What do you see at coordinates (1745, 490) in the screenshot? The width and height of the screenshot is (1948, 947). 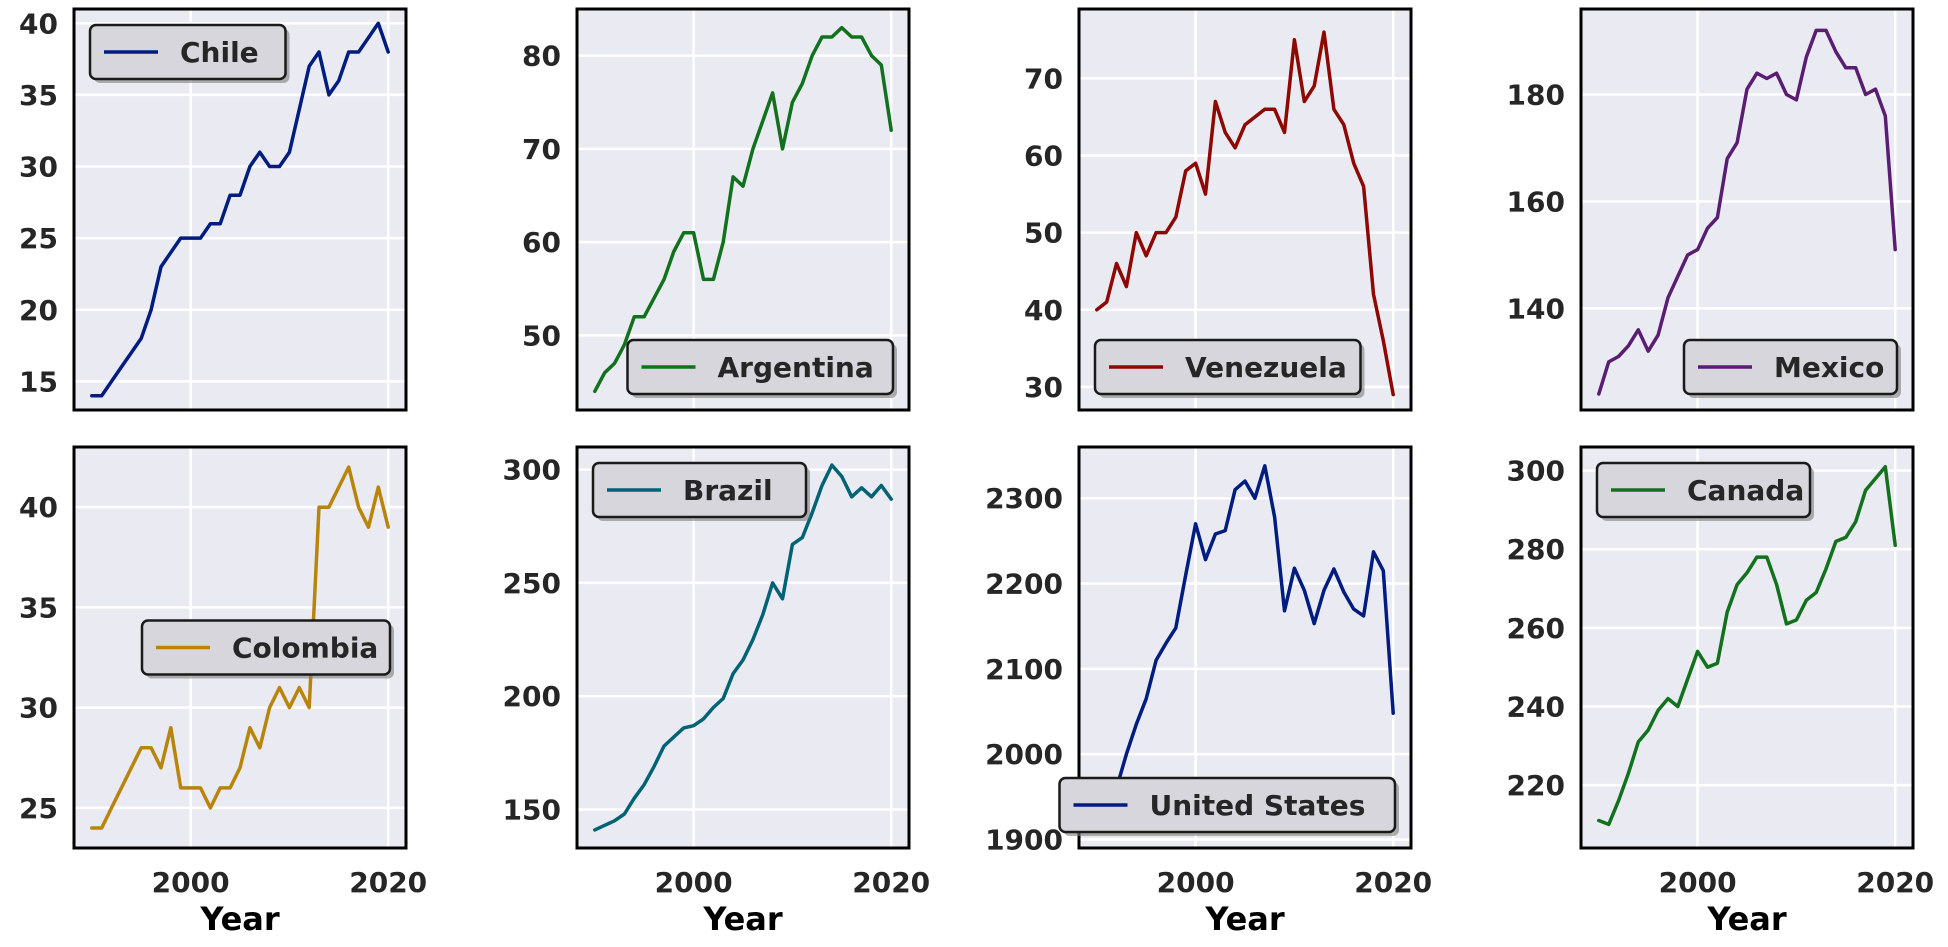 I see `legend-label: Canada` at bounding box center [1745, 490].